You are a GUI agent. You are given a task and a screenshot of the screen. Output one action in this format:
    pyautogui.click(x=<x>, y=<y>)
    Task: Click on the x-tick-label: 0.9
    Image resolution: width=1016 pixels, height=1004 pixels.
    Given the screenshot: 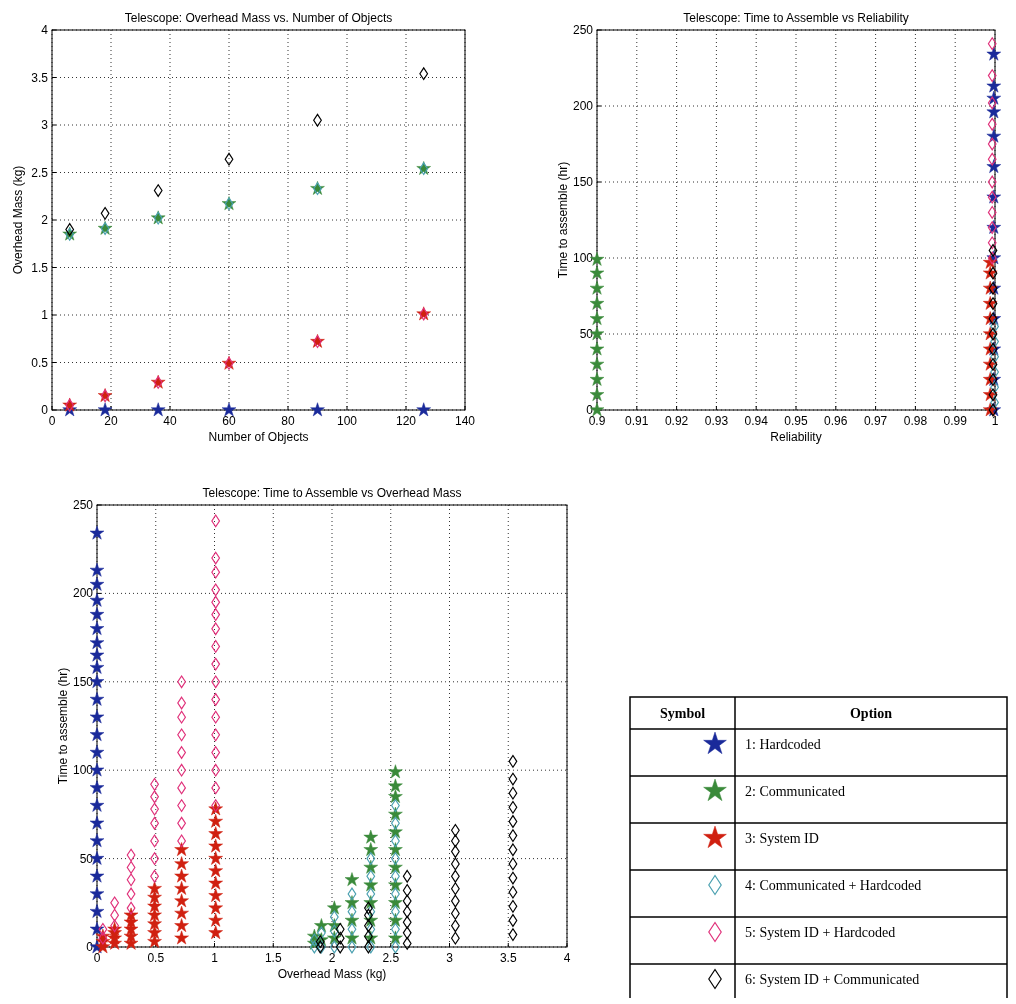 What is the action you would take?
    pyautogui.click(x=597, y=421)
    